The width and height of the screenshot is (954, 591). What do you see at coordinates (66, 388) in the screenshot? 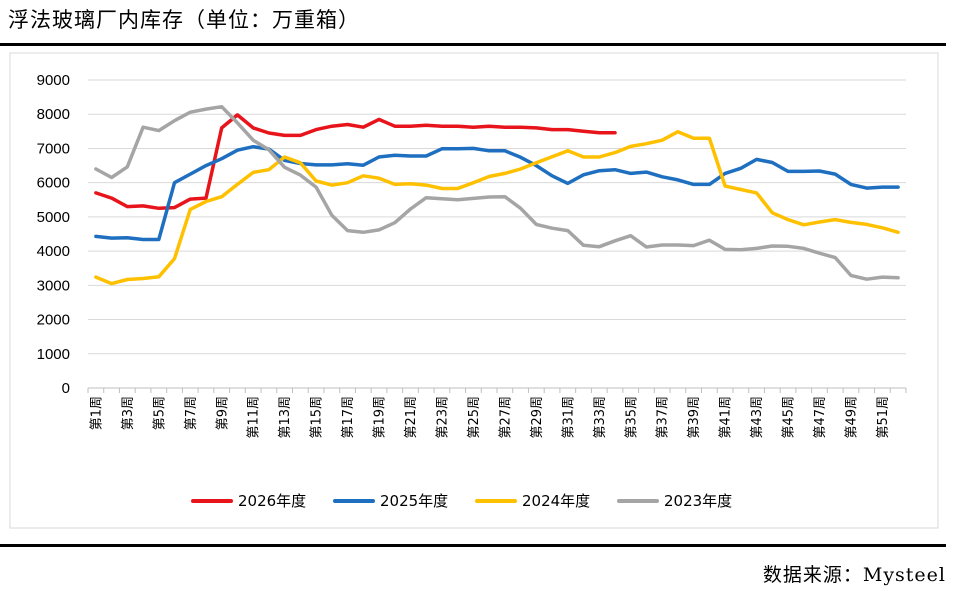
I see `y-tick-label: 0` at bounding box center [66, 388].